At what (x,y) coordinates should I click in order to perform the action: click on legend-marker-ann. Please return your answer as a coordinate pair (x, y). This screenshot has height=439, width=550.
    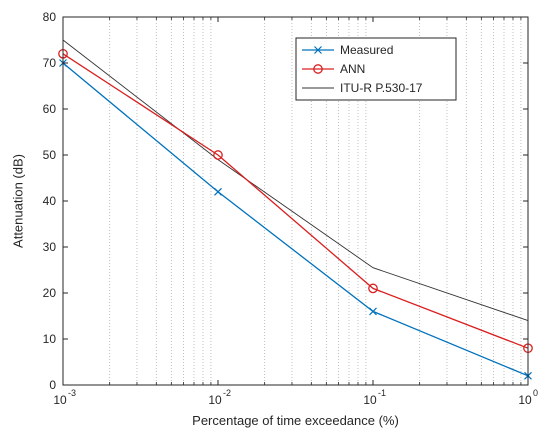
    Looking at the image, I should click on (318, 69).